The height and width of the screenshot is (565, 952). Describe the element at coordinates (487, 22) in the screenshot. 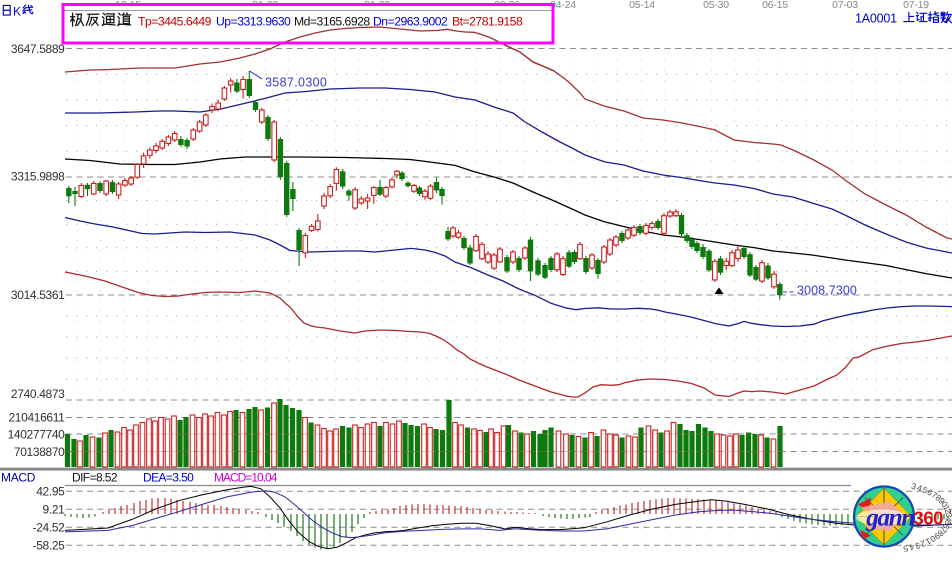

I see `svg-text: Bt=2781.9158` at that location.